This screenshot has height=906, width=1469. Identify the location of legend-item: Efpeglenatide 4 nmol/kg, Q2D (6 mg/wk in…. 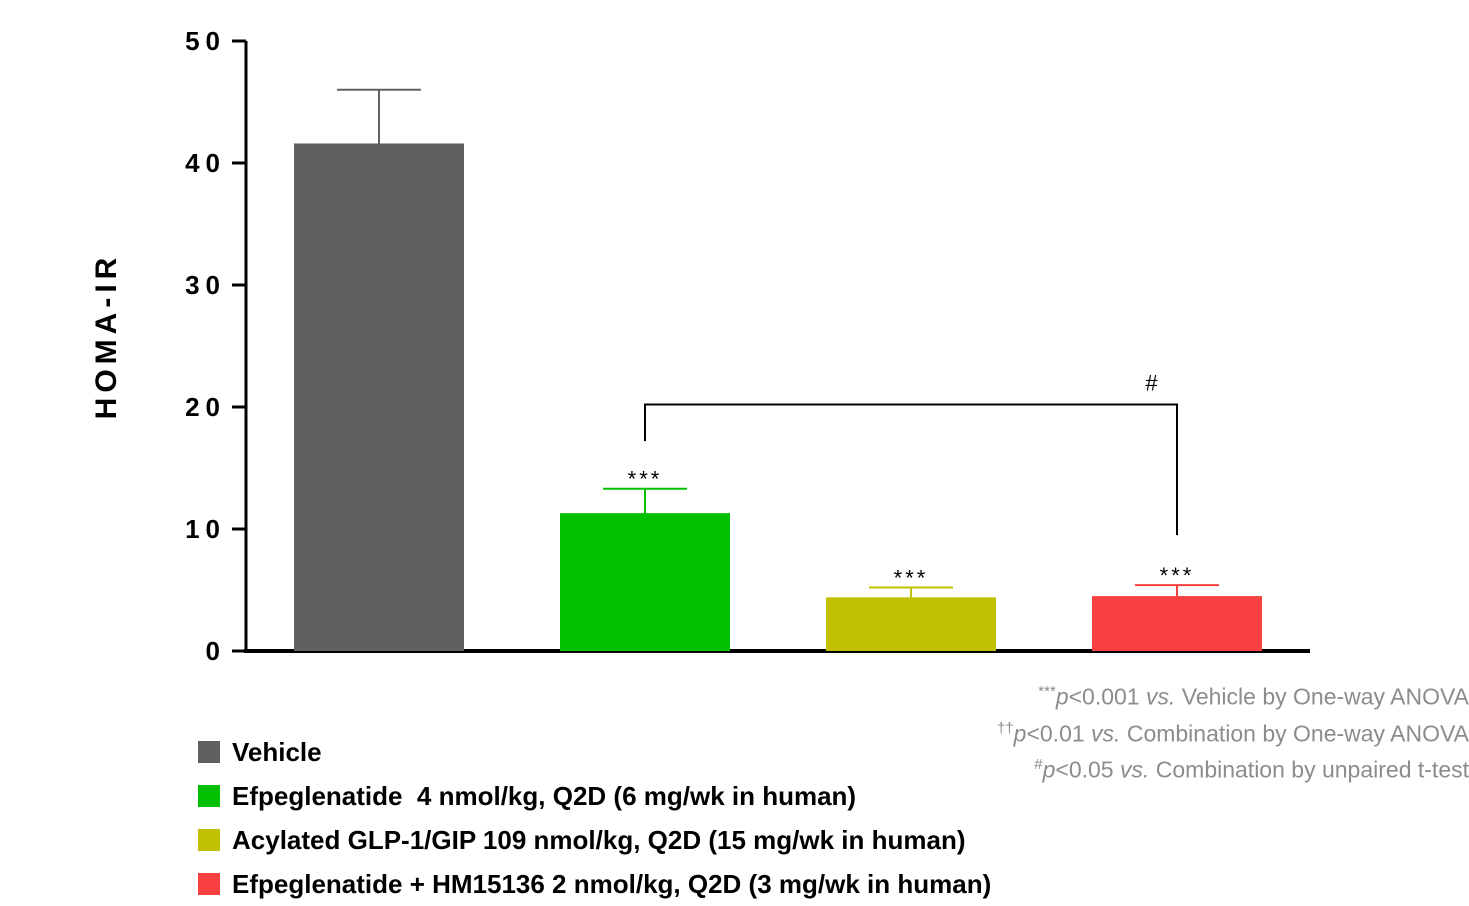
(594, 796).